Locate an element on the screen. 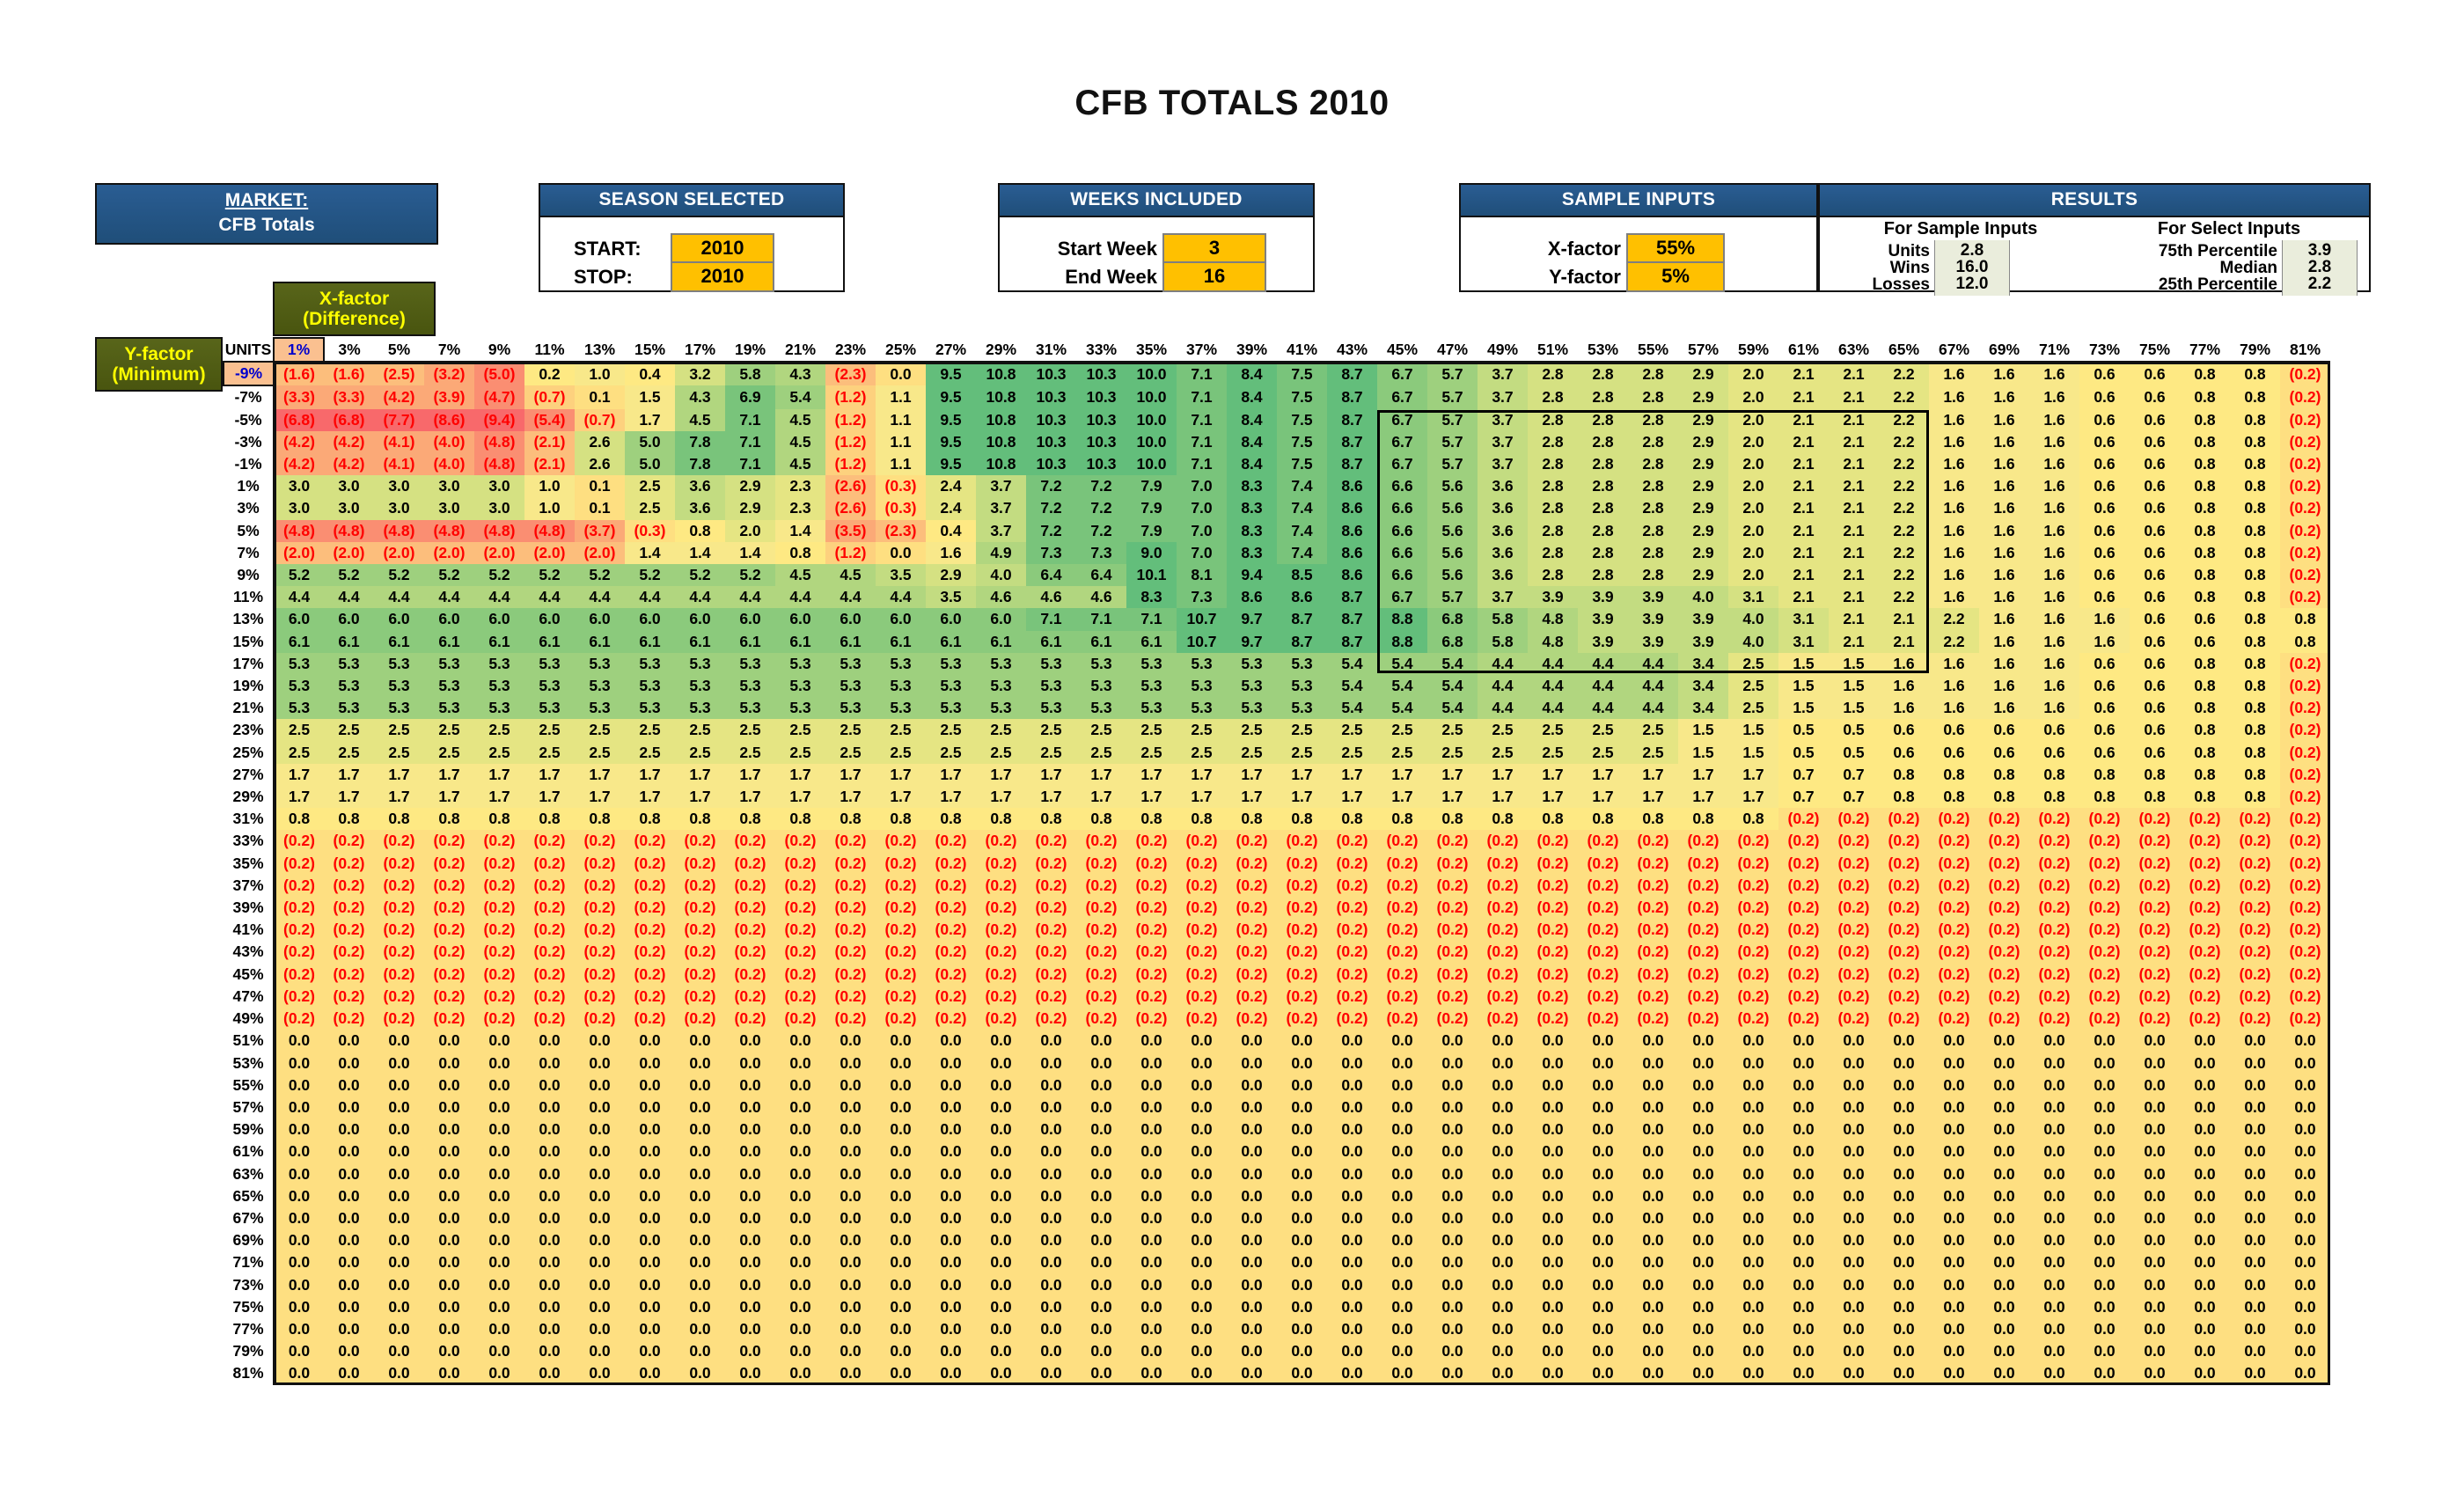 Image resolution: width=2464 pixels, height=1496 pixels. heatmap-cell: (4.0) is located at coordinates (449, 465).